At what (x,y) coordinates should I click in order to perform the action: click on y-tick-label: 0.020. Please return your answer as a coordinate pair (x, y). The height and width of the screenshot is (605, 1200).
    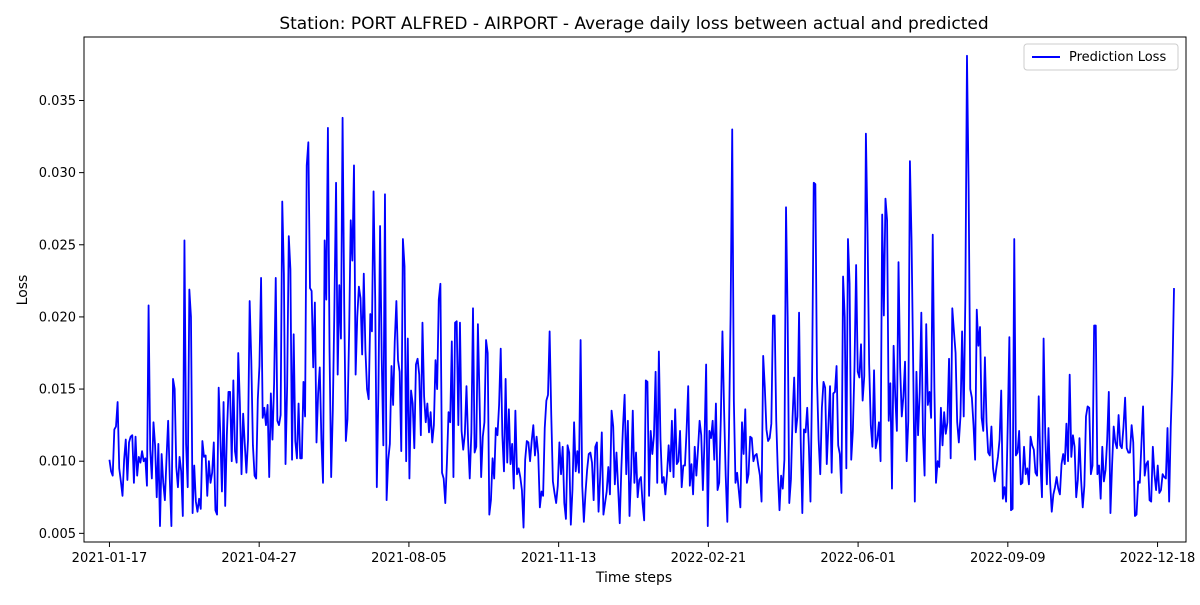
    Looking at the image, I should click on (57, 317).